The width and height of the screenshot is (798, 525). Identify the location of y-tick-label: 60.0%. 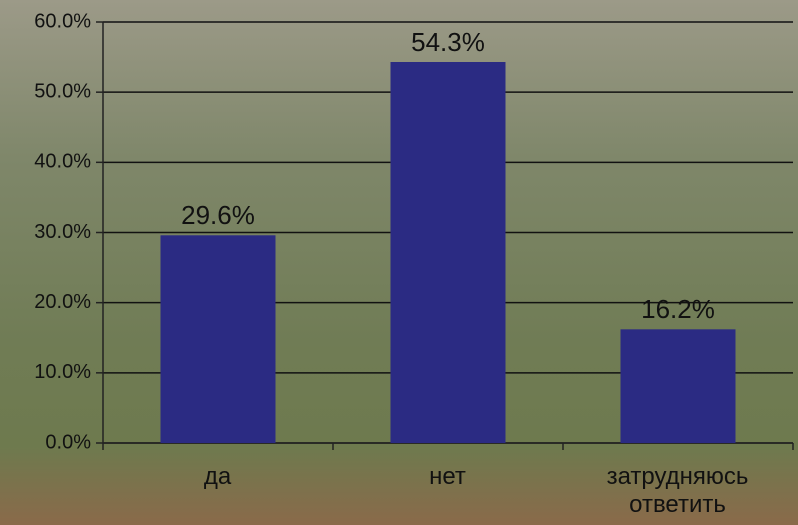
(62, 21).